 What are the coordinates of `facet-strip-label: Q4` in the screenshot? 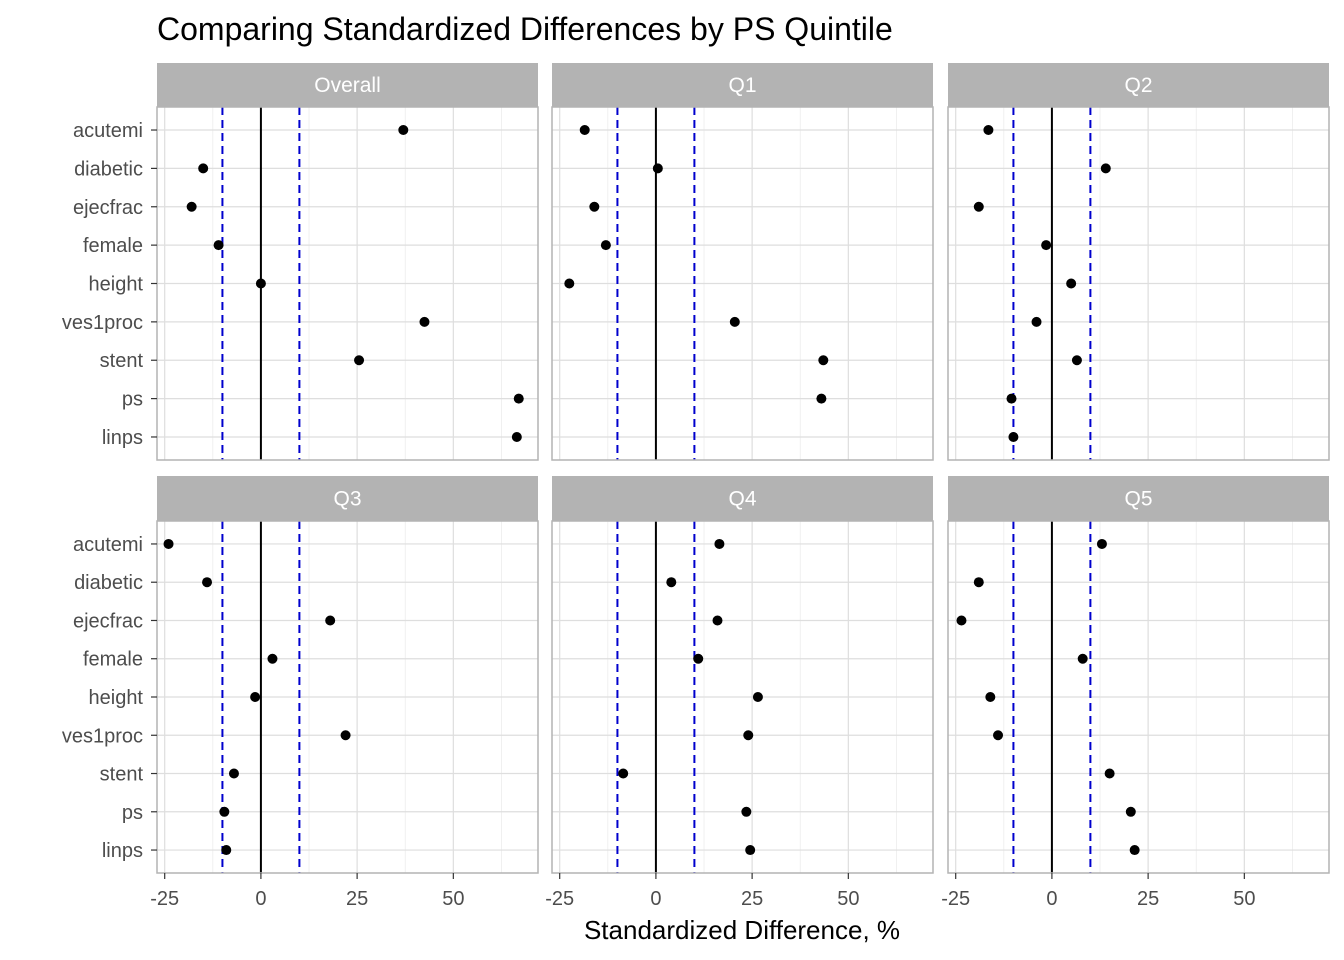 It's located at (742, 499).